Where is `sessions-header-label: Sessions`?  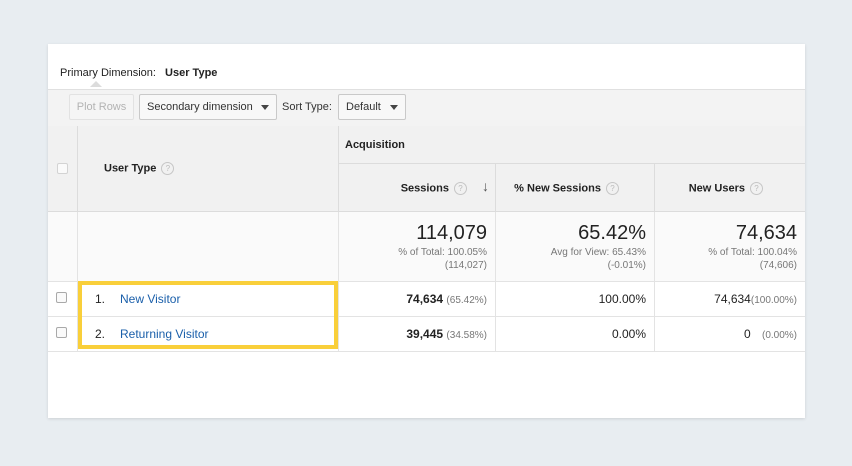
sessions-header-label: Sessions is located at coordinates (424, 188).